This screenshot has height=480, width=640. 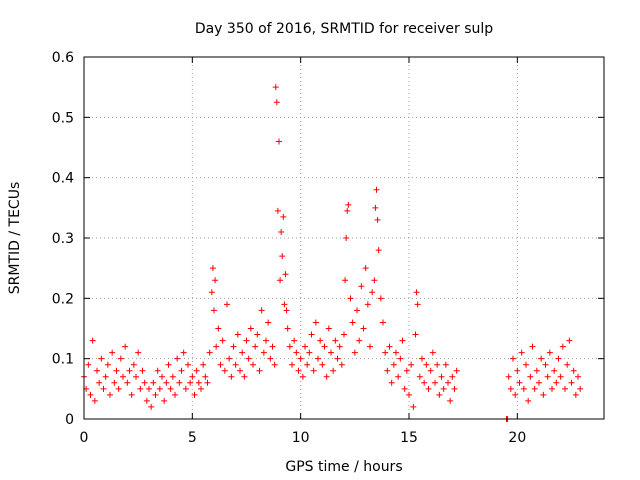 I want to click on y-tick-label: 0, so click(x=69, y=420).